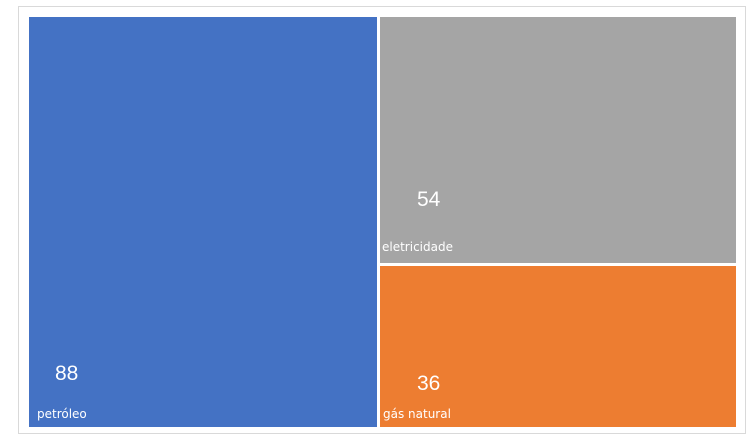 This screenshot has width=752, height=440. Describe the element at coordinates (62, 414) in the screenshot. I see `tile-label-petroleo: petróleo` at that location.